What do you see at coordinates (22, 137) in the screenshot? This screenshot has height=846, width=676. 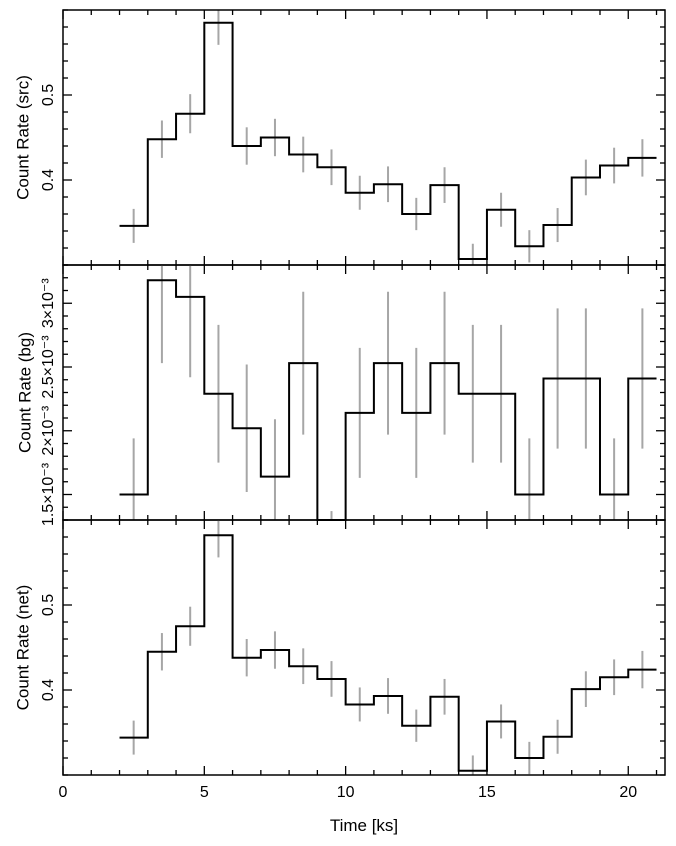 I see `src-ylabel: Count Rate (src)` at bounding box center [22, 137].